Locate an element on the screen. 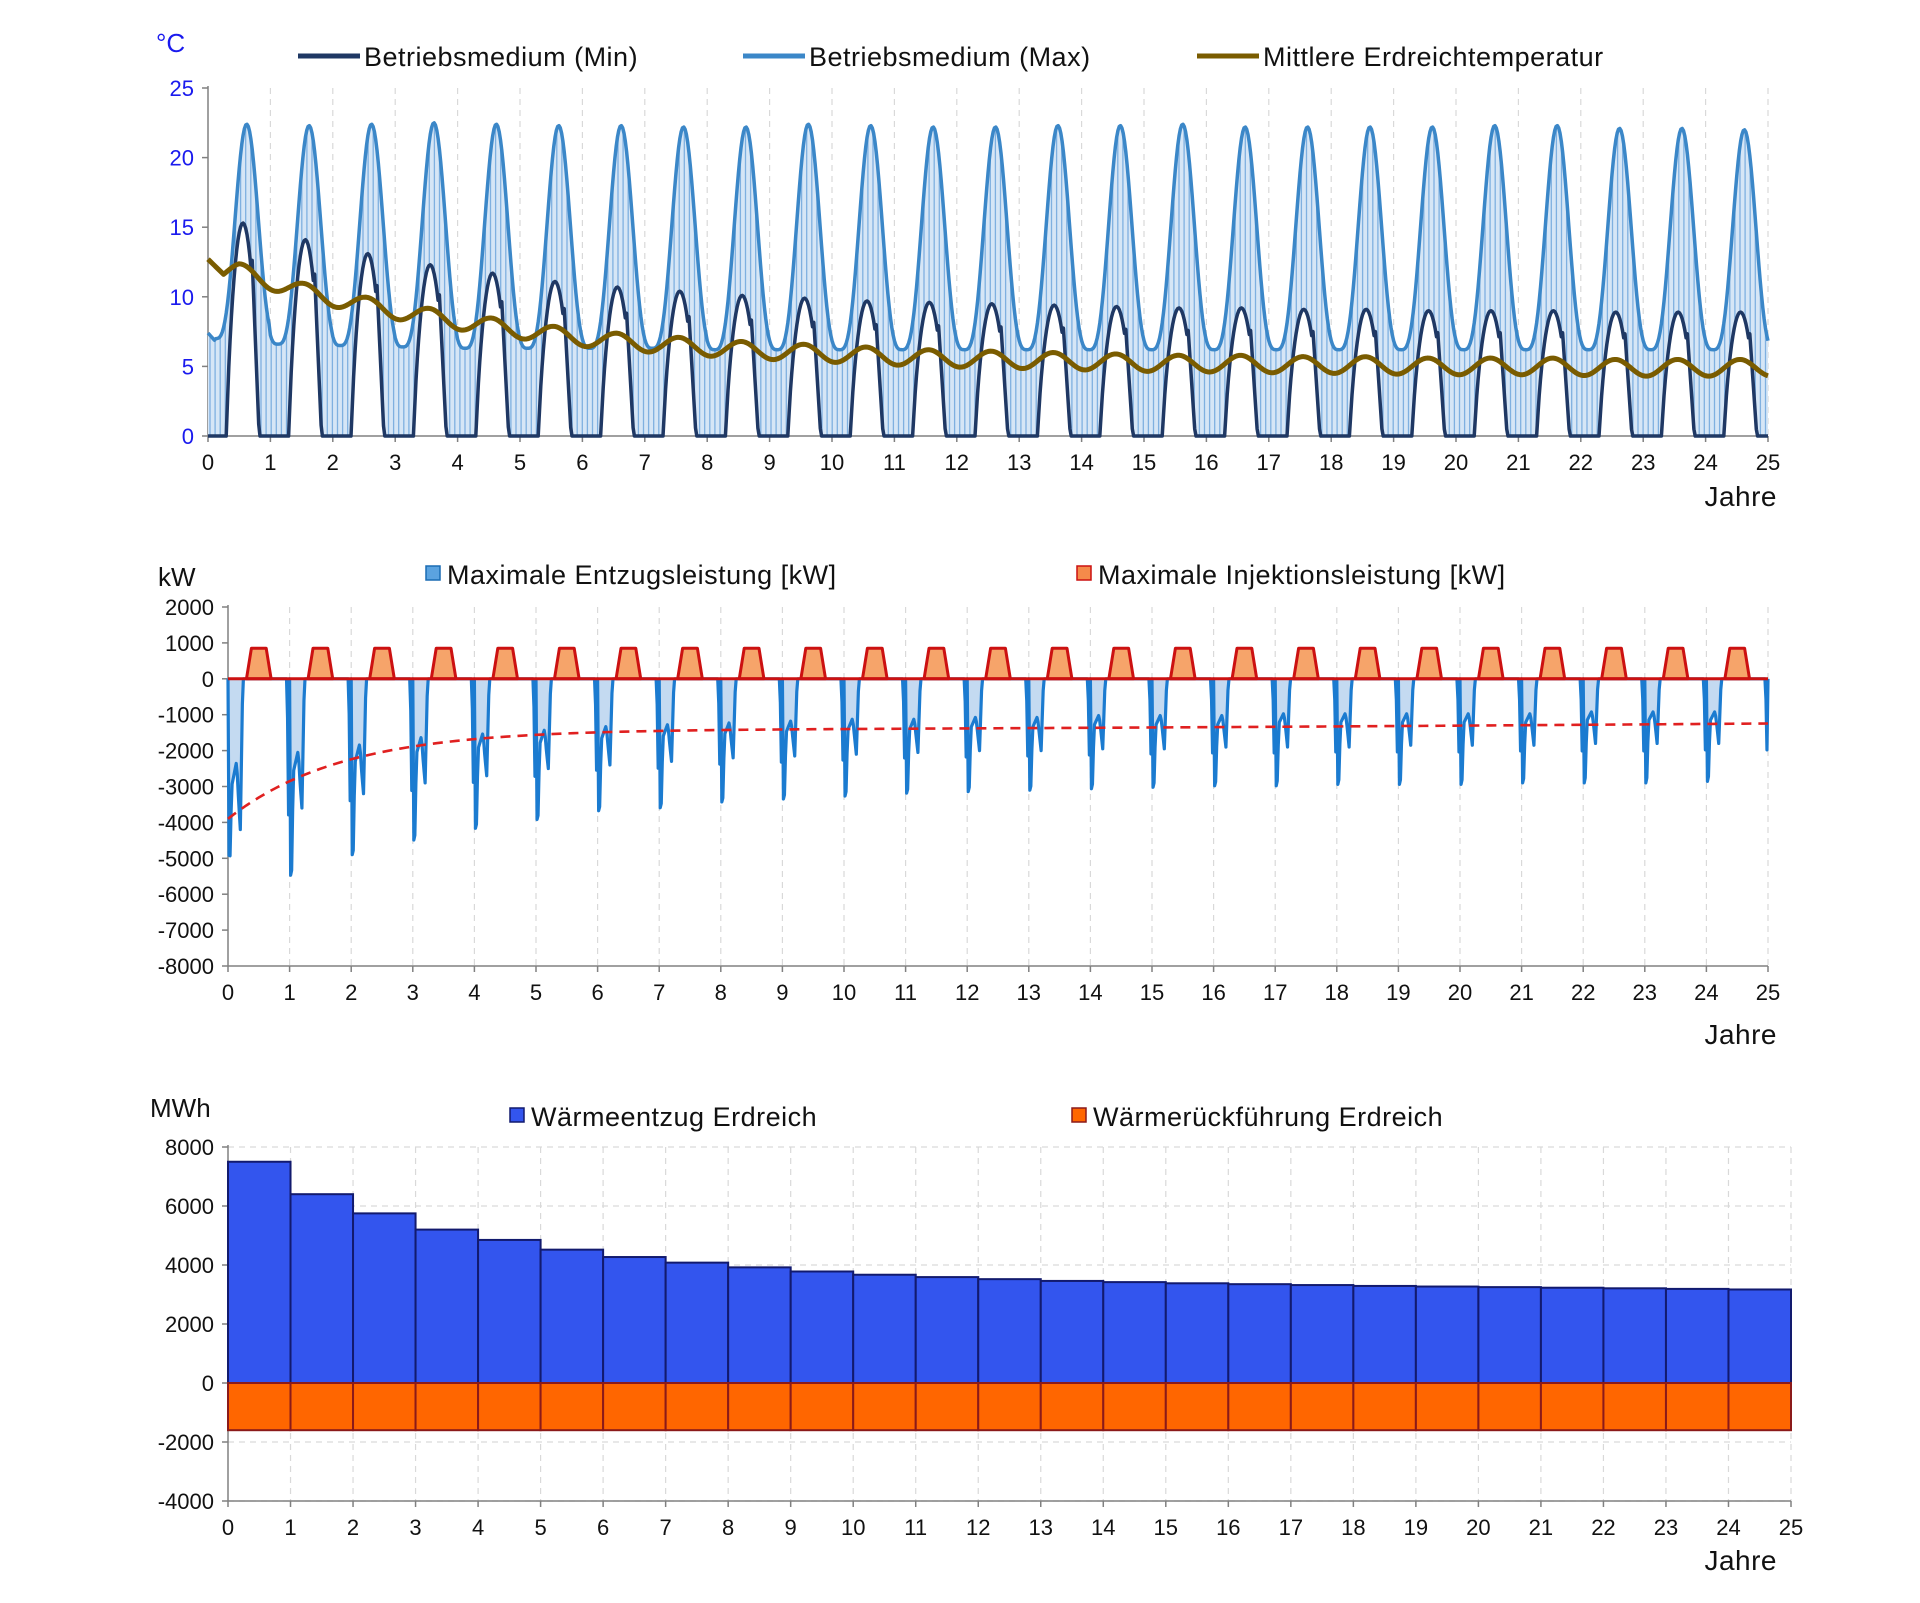 Image resolution: width=1920 pixels, height=1603 pixels. y-tick-label: -4000 is located at coordinates (186, 1501).